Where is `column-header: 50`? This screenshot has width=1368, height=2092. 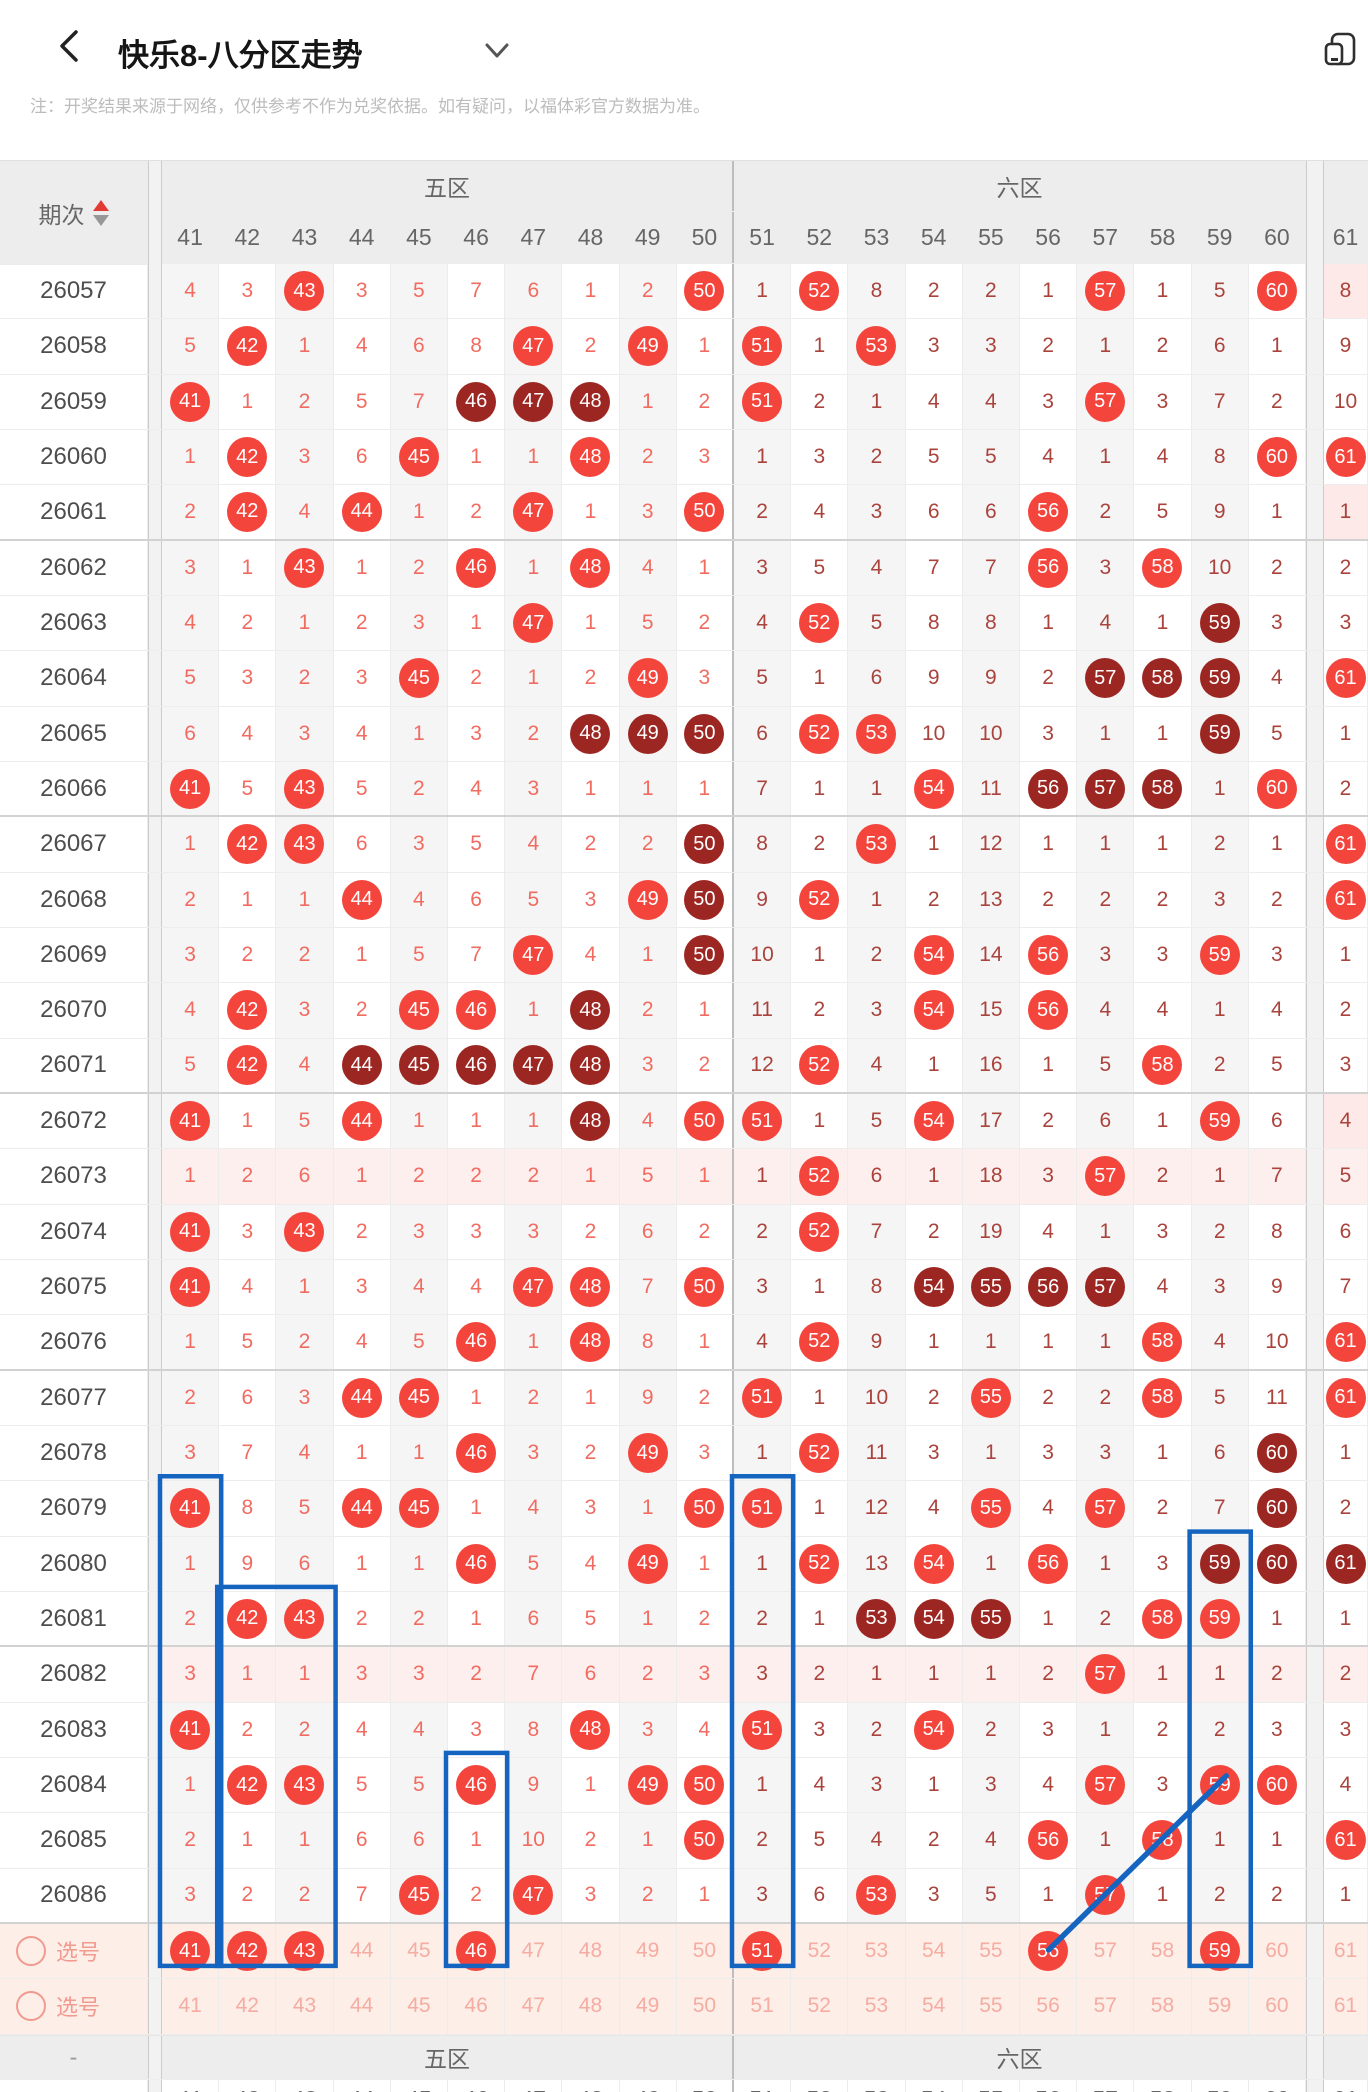 column-header: 50 is located at coordinates (705, 237).